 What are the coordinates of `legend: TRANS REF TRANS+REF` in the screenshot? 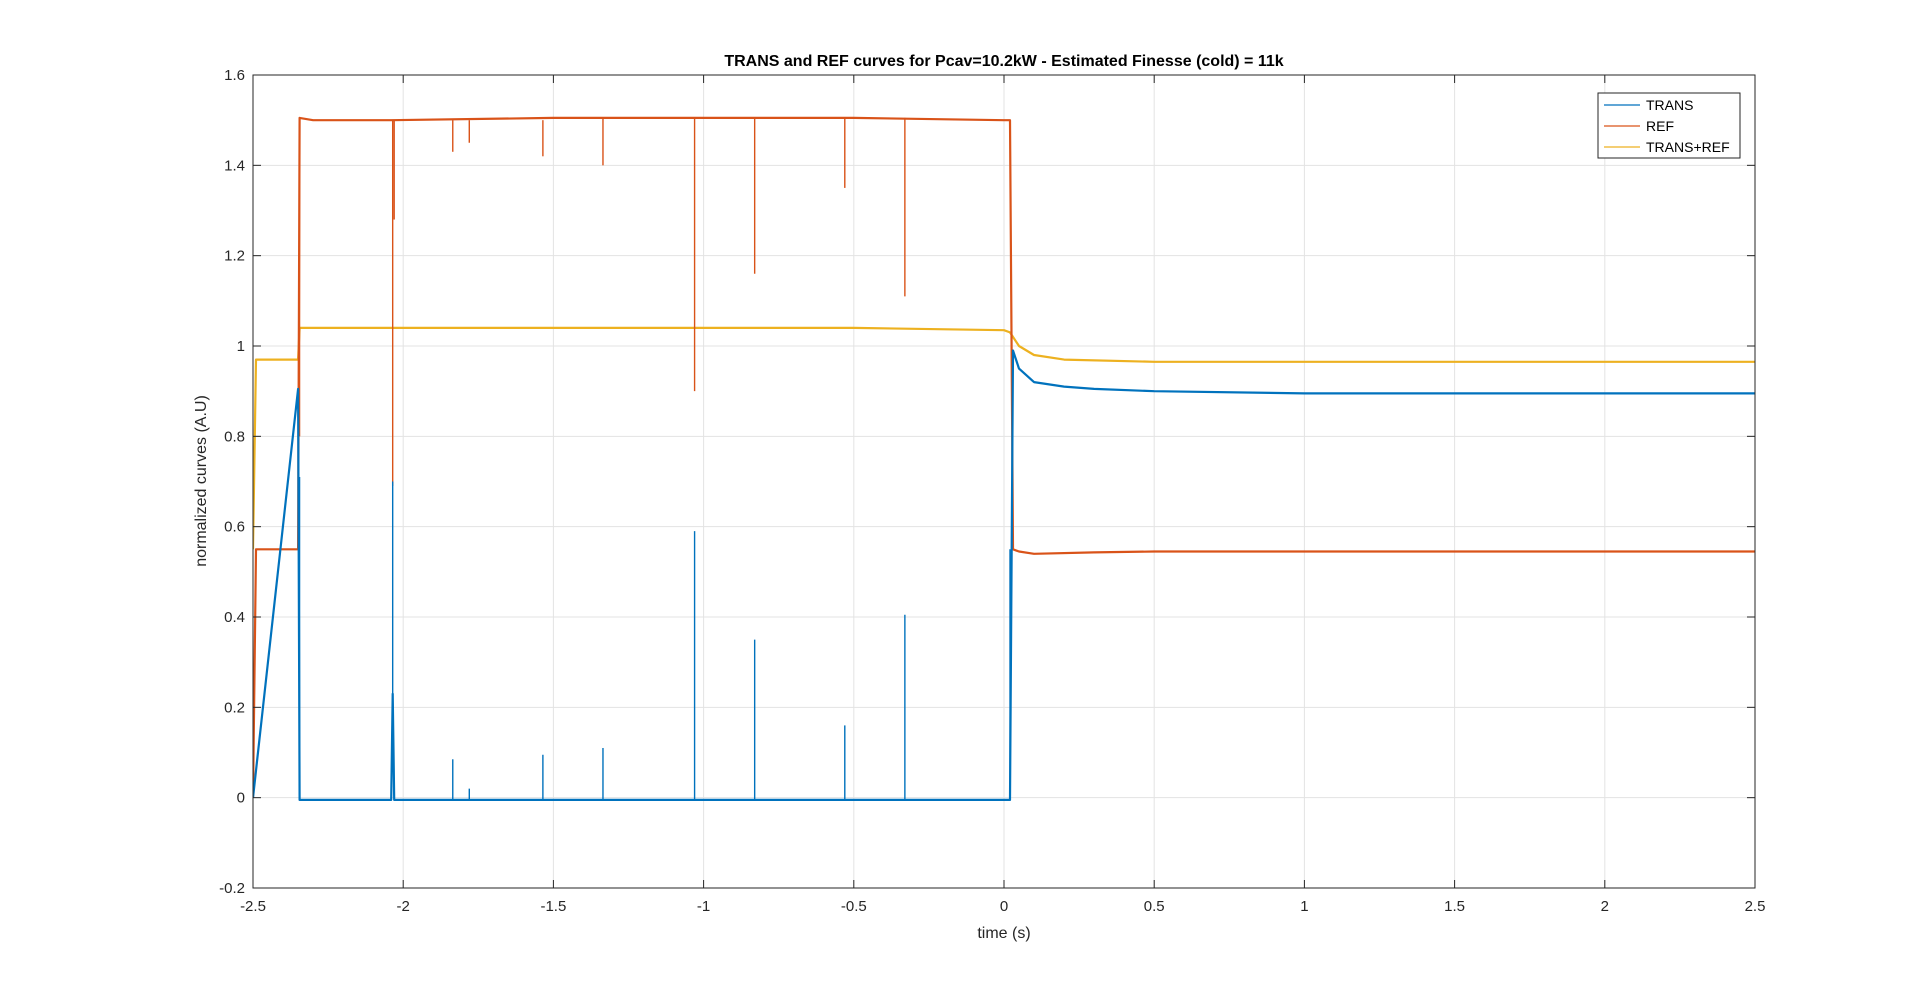 It's located at (1669, 125).